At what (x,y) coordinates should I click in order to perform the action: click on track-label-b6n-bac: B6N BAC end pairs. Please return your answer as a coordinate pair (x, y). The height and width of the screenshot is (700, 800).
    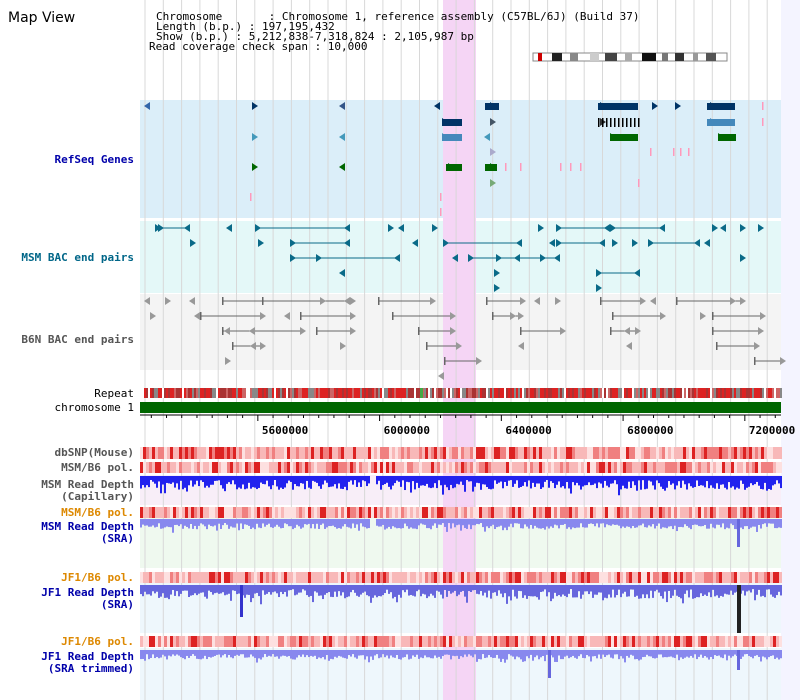
    Looking at the image, I should click on (77, 339).